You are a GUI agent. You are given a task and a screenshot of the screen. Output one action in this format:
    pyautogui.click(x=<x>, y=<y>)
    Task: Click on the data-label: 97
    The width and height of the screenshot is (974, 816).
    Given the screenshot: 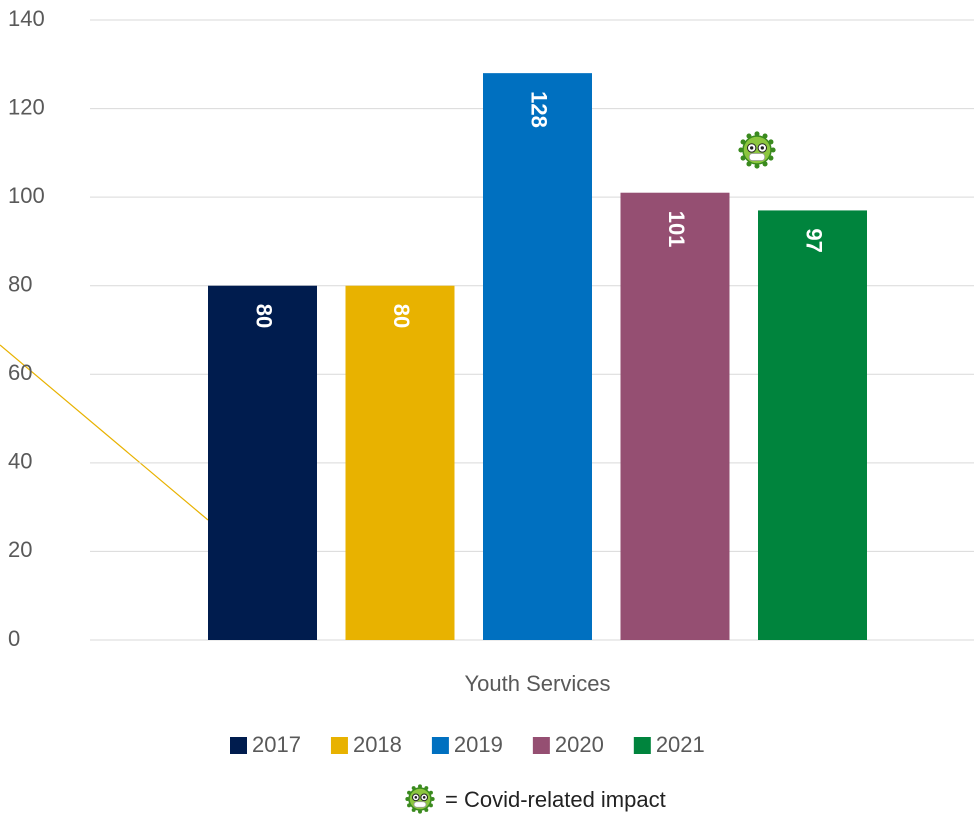 What is the action you would take?
    pyautogui.click(x=814, y=240)
    